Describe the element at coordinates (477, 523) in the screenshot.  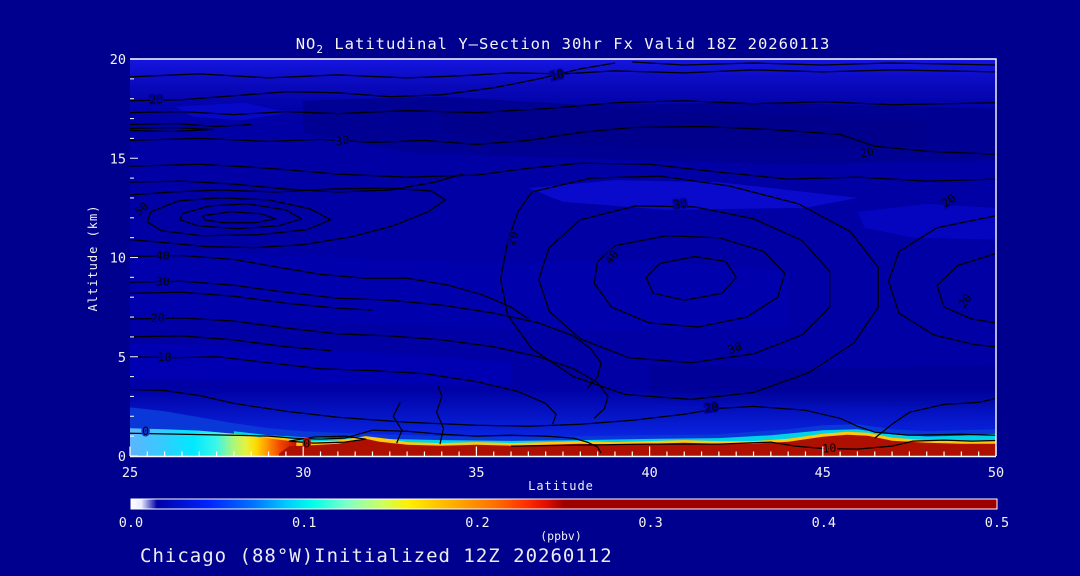
I see `colorbar-tick-label: 0.2` at that location.